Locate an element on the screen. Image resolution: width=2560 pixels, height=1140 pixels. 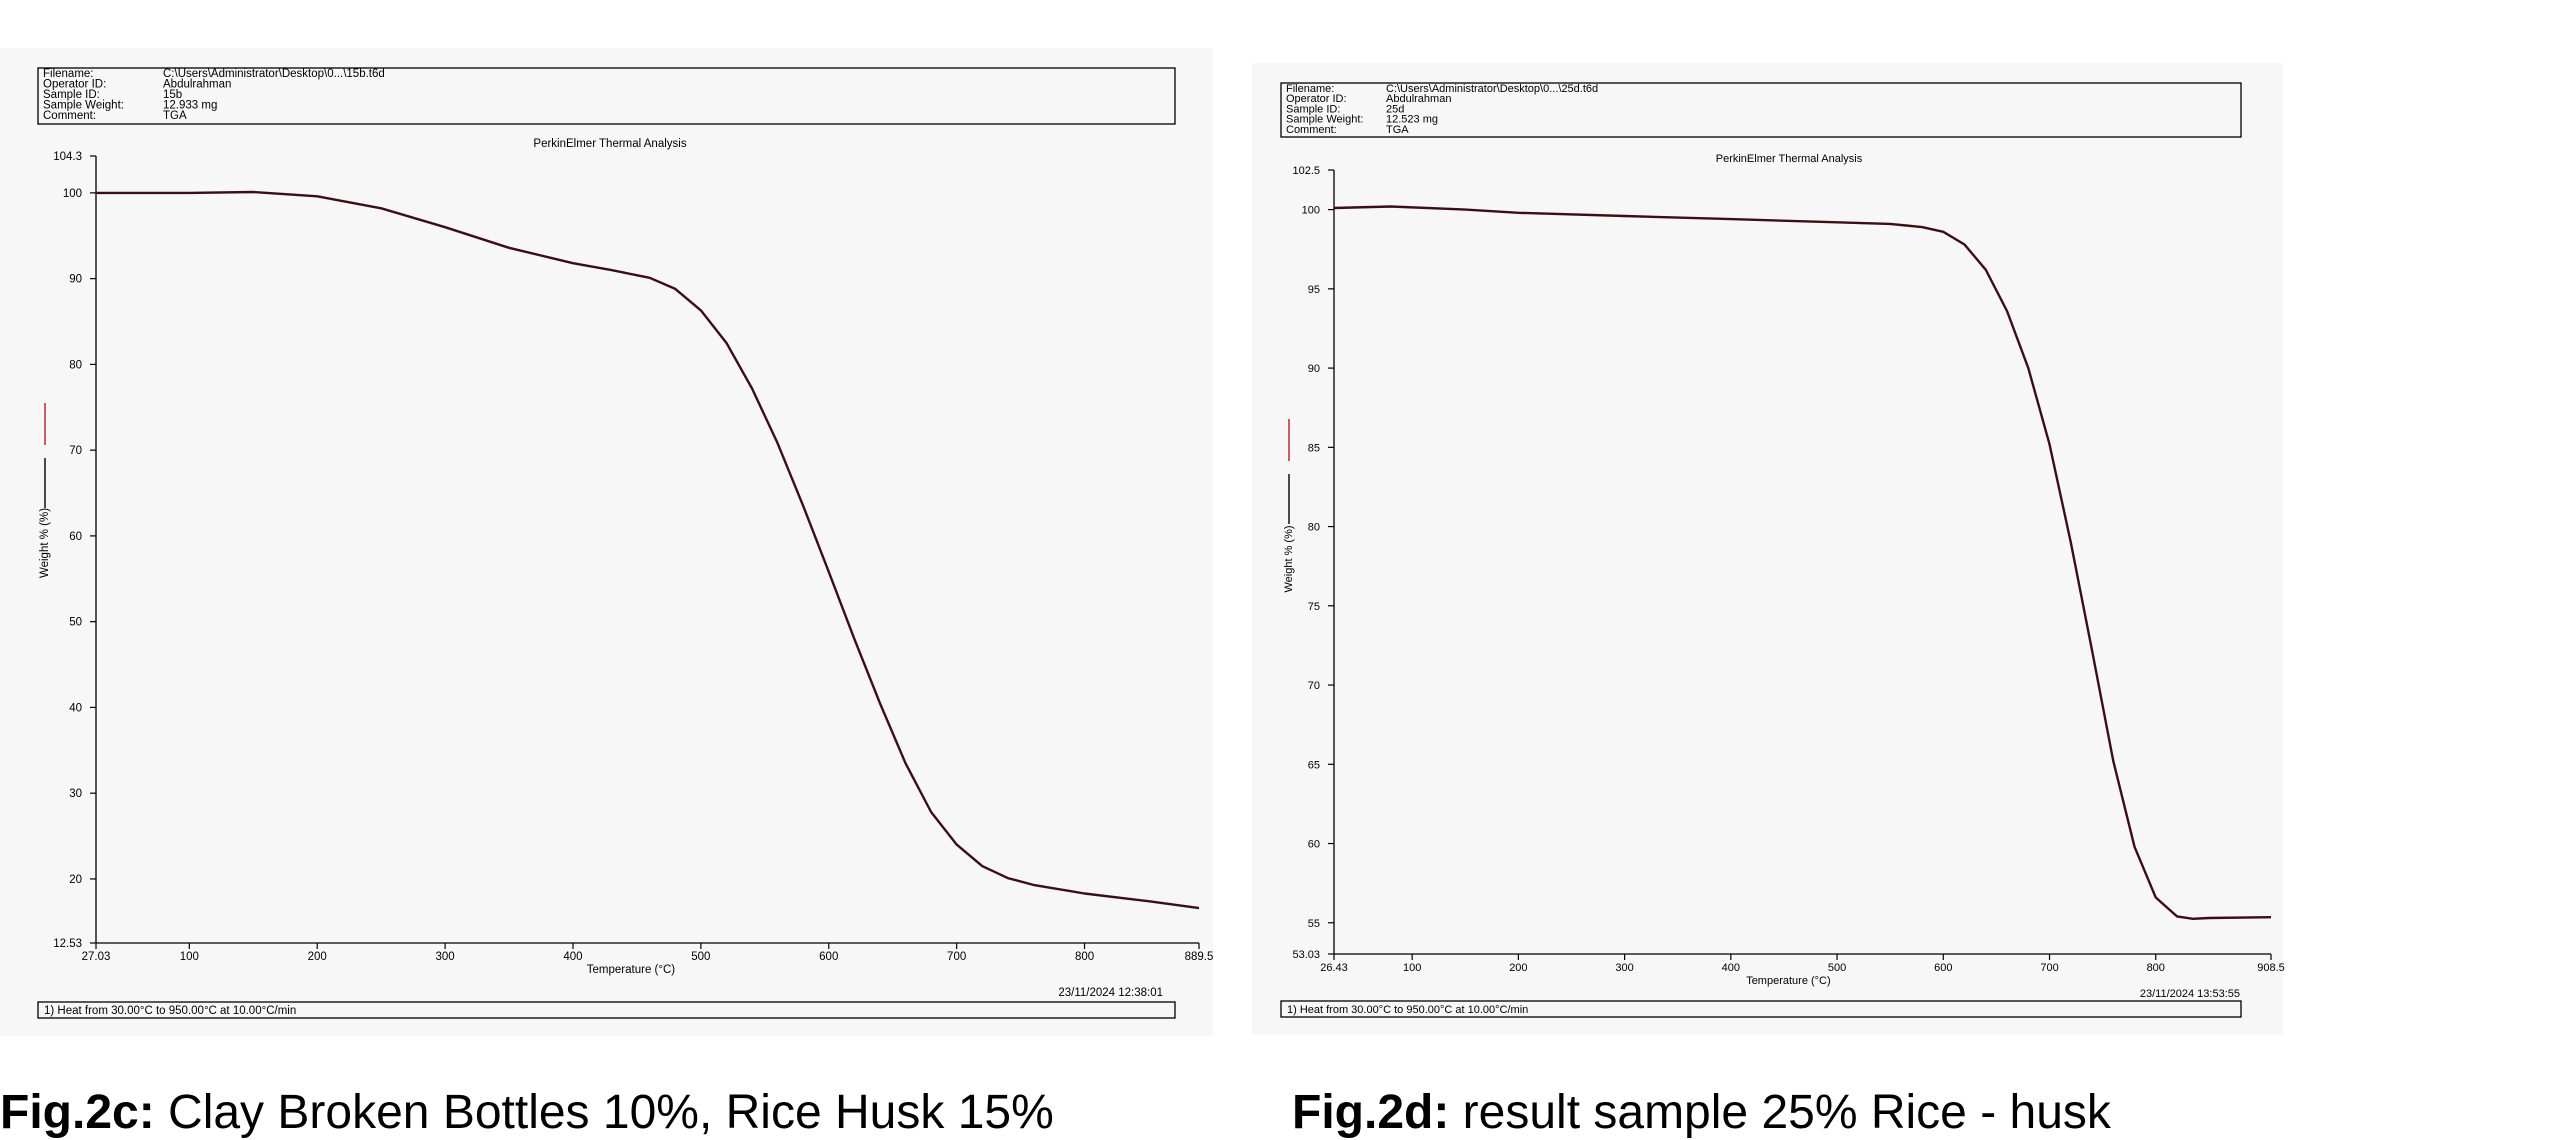
x-tick-label: 27.03 is located at coordinates (96, 957).